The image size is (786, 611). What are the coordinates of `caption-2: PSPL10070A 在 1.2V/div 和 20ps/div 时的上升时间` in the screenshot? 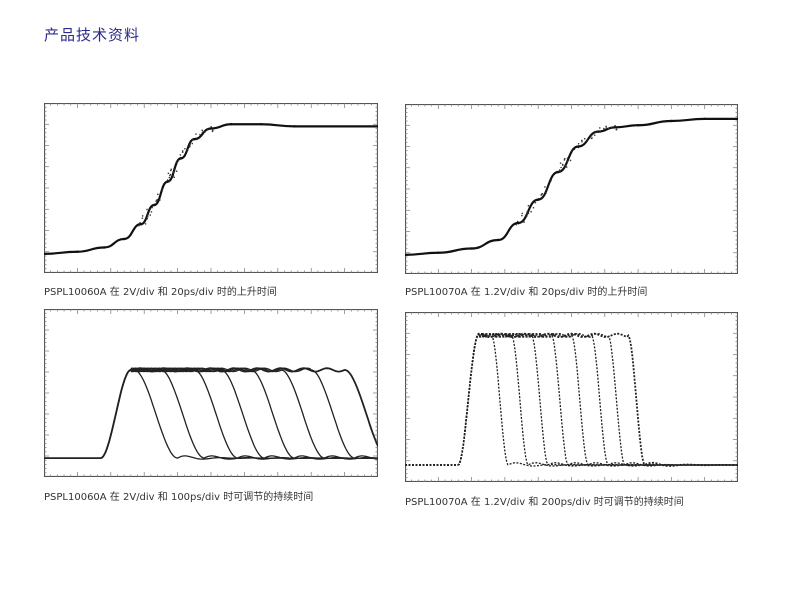 It's located at (526, 292).